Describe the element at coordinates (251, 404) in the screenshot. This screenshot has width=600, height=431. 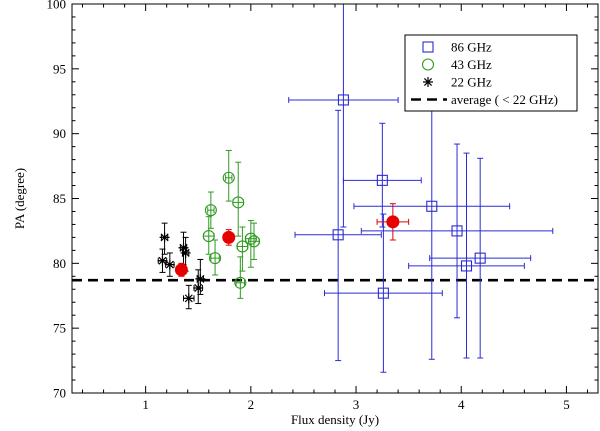
I see `x-tick-label: 2` at that location.